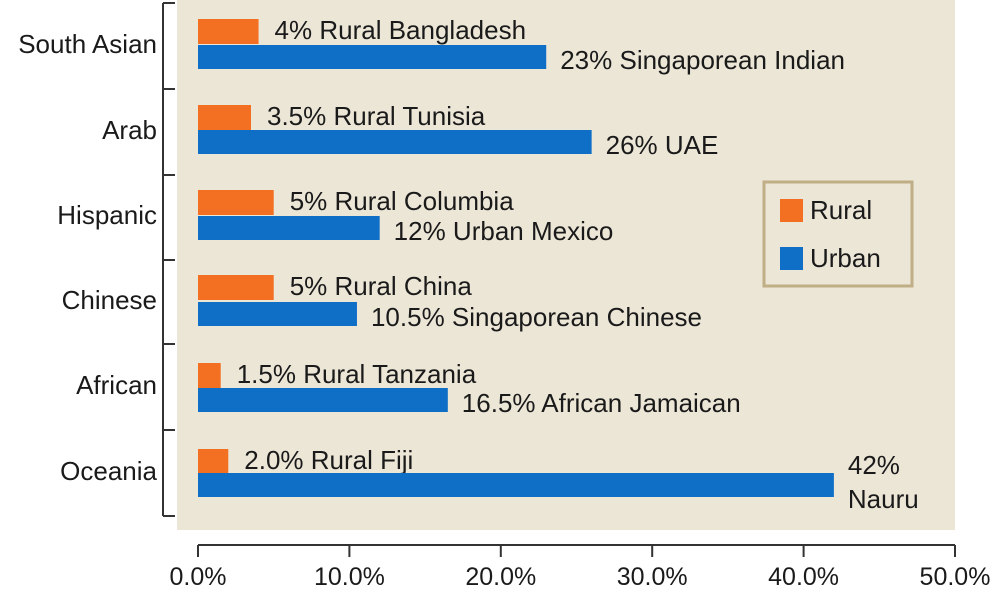 The width and height of the screenshot is (1000, 593). What do you see at coordinates (662, 145) in the screenshot?
I see `urban-bar-label: 26% UAE` at bounding box center [662, 145].